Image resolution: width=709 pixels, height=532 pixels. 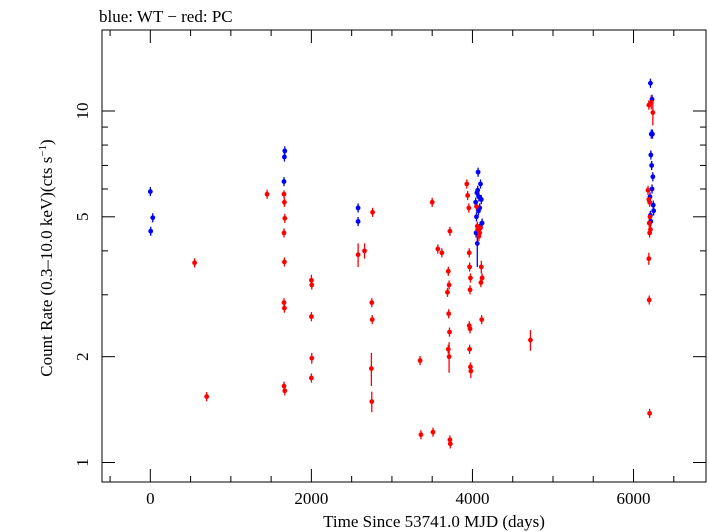 What do you see at coordinates (166, 16) in the screenshot?
I see `chart-title: blue: WT − red: PC` at bounding box center [166, 16].